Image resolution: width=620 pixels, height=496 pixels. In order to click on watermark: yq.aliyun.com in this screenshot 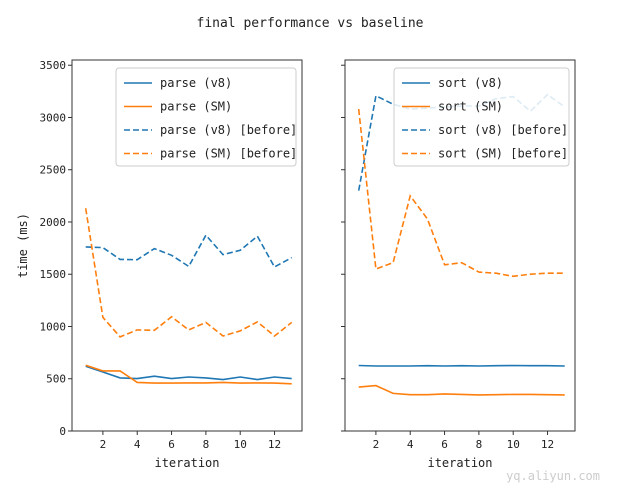, I will do `click(553, 476)`.